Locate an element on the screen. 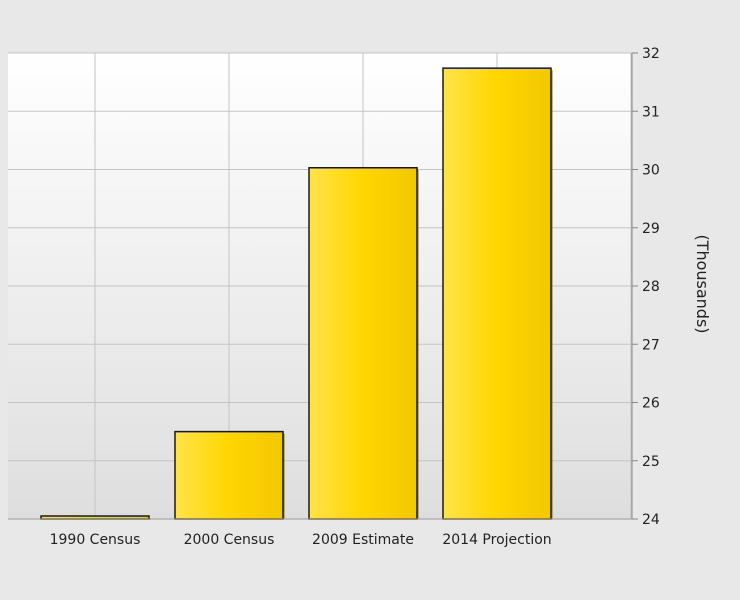 The width and height of the screenshot is (740, 600). y-axis-title: (Thousands) is located at coordinates (702, 283).